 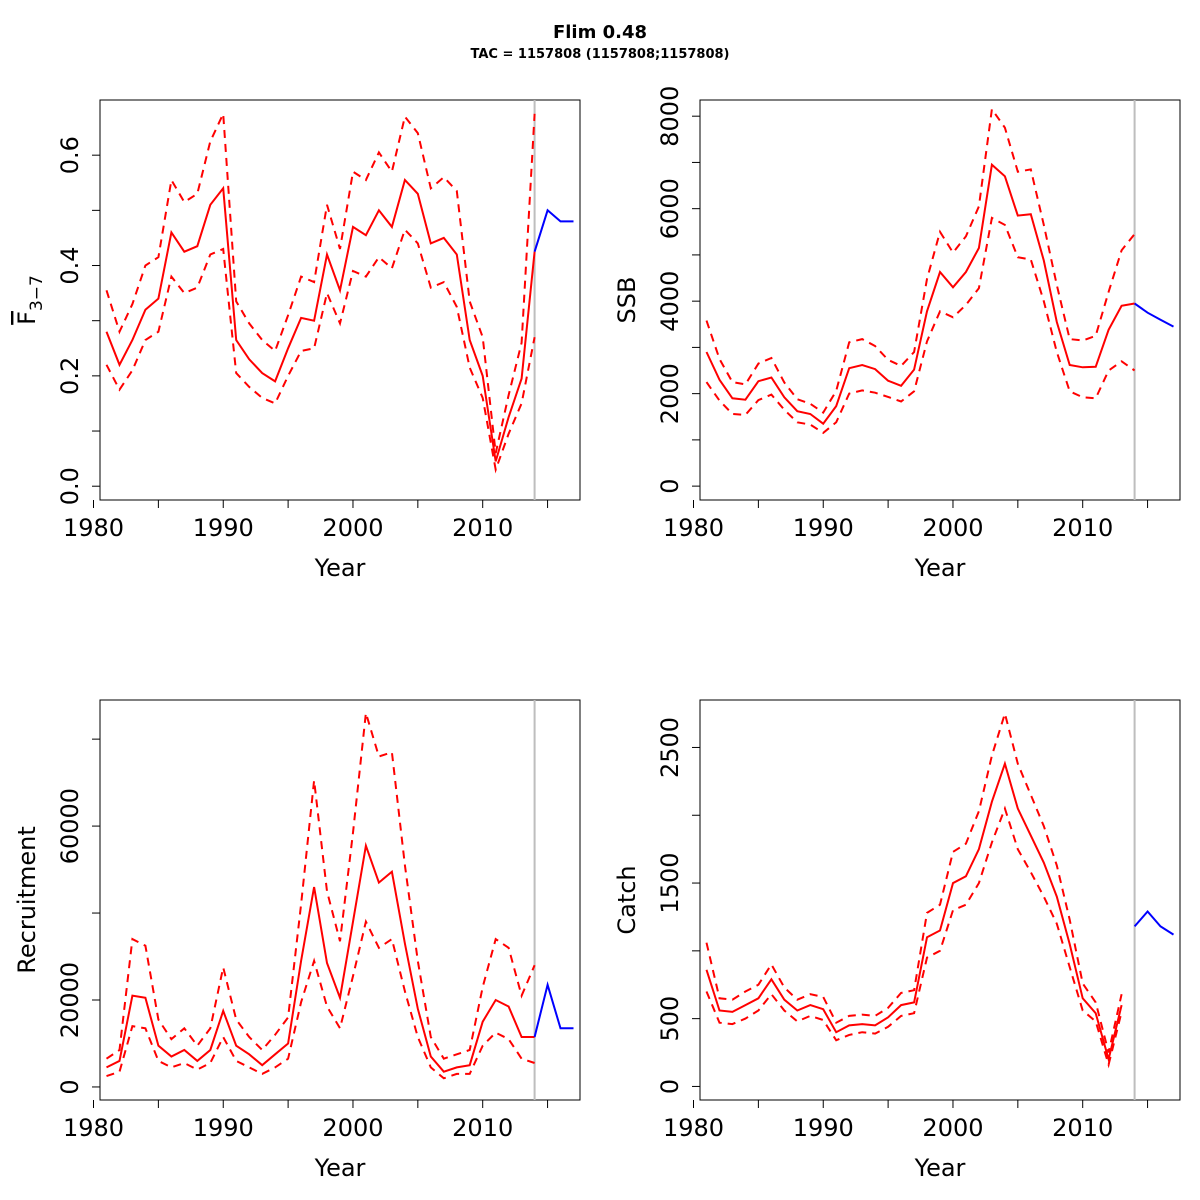 What do you see at coordinates (27, 899) in the screenshot?
I see `y-axis-label: Recruitment` at bounding box center [27, 899].